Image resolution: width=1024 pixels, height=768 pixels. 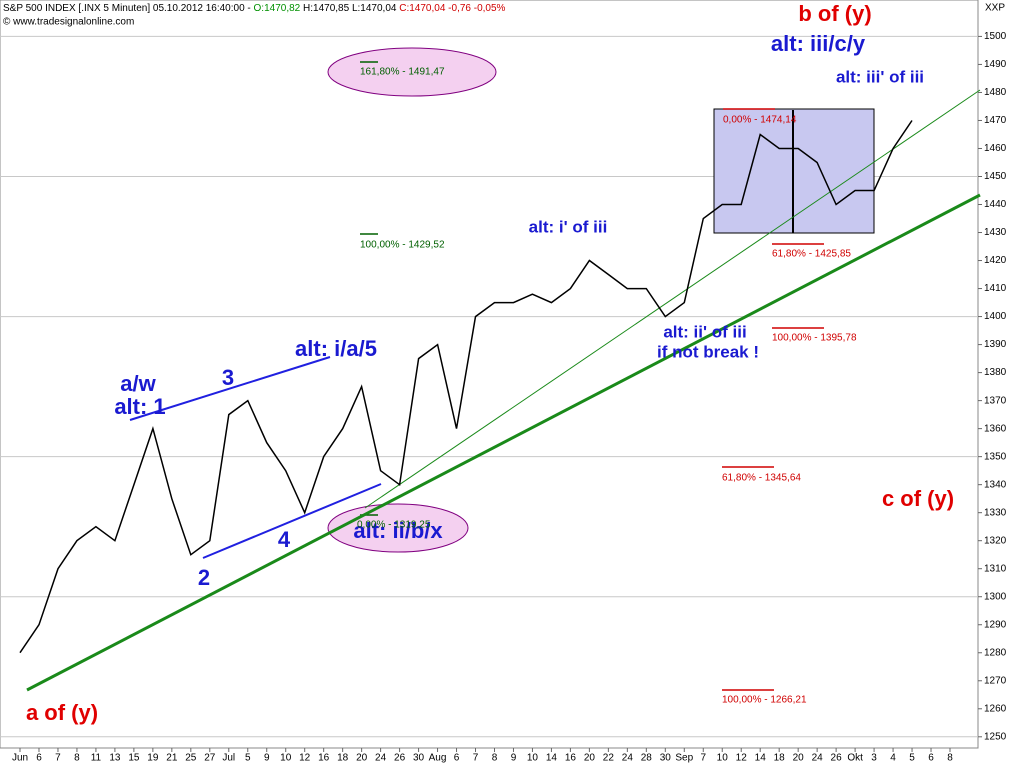 What do you see at coordinates (305, 758) in the screenshot?
I see `x-tick-label: 12` at bounding box center [305, 758].